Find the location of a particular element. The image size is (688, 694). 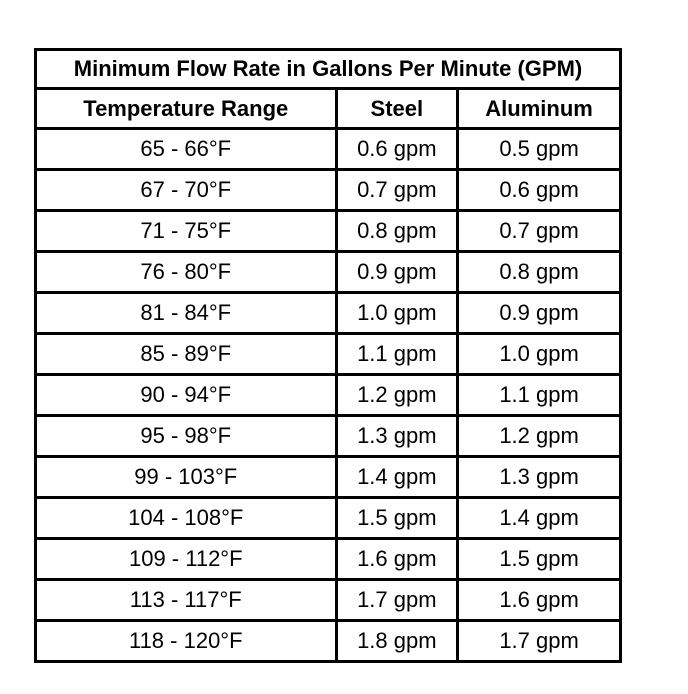

steel-flow-cell: 0.9 gpm is located at coordinates (397, 272).